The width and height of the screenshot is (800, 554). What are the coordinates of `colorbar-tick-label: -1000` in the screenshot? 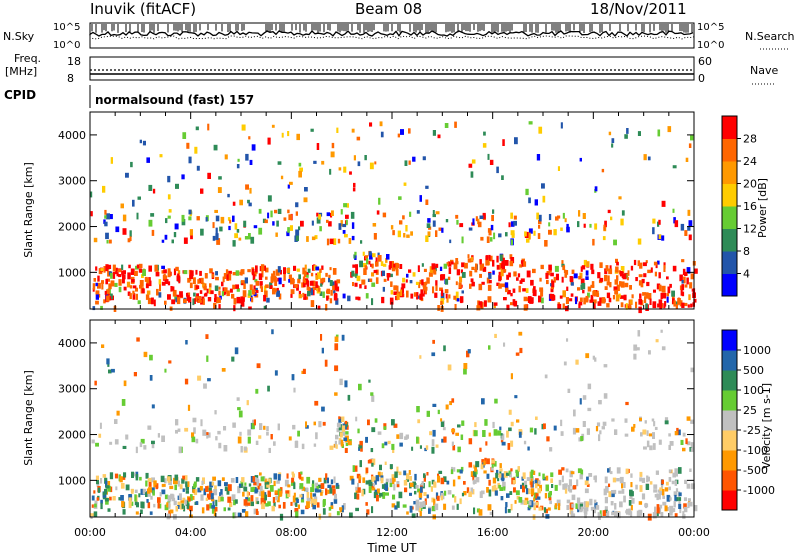 It's located at (759, 490).